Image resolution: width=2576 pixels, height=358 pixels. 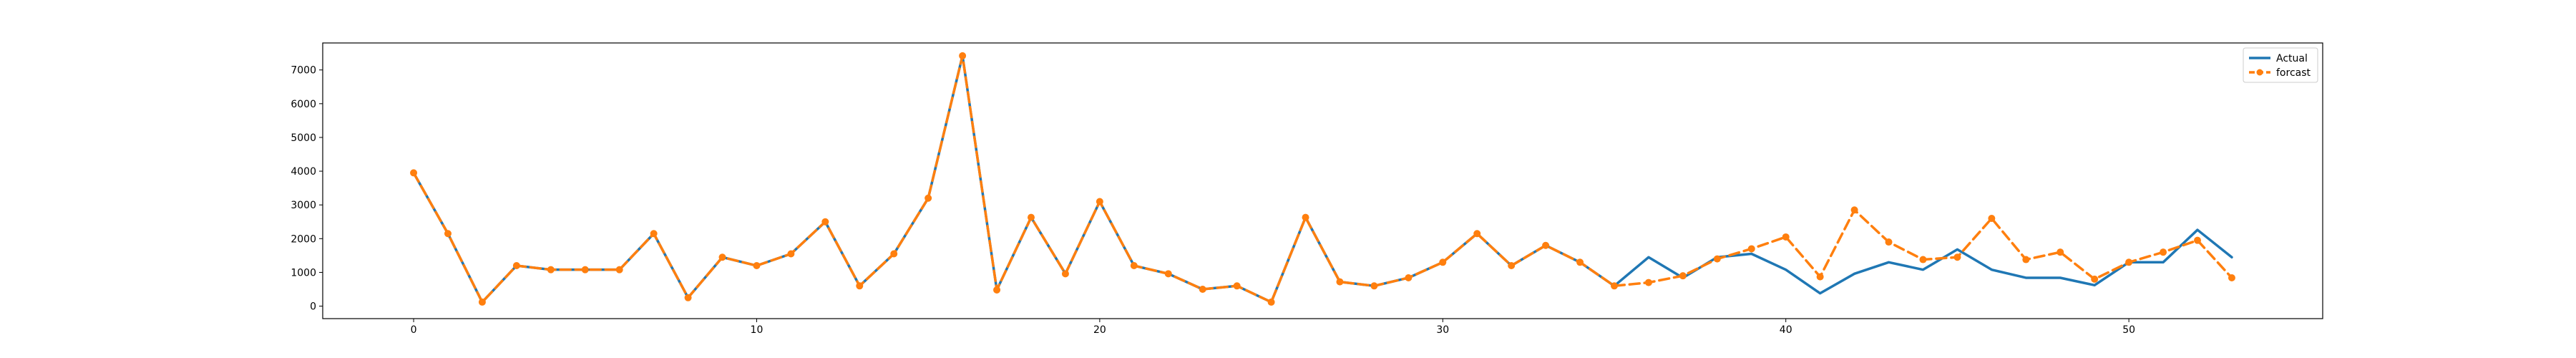 I want to click on x-tick-label: 20, so click(x=1099, y=330).